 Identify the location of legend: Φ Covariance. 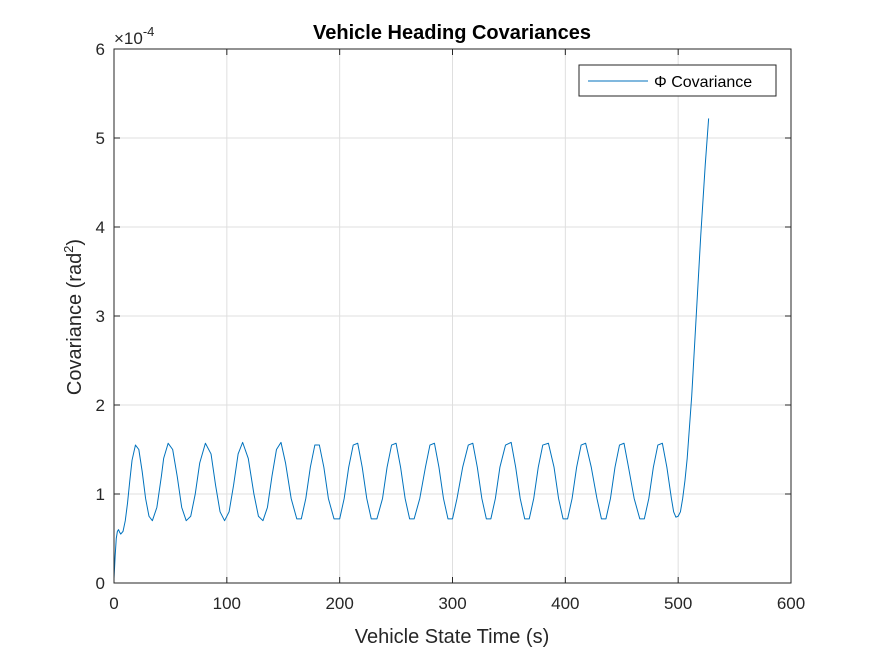
(677, 80).